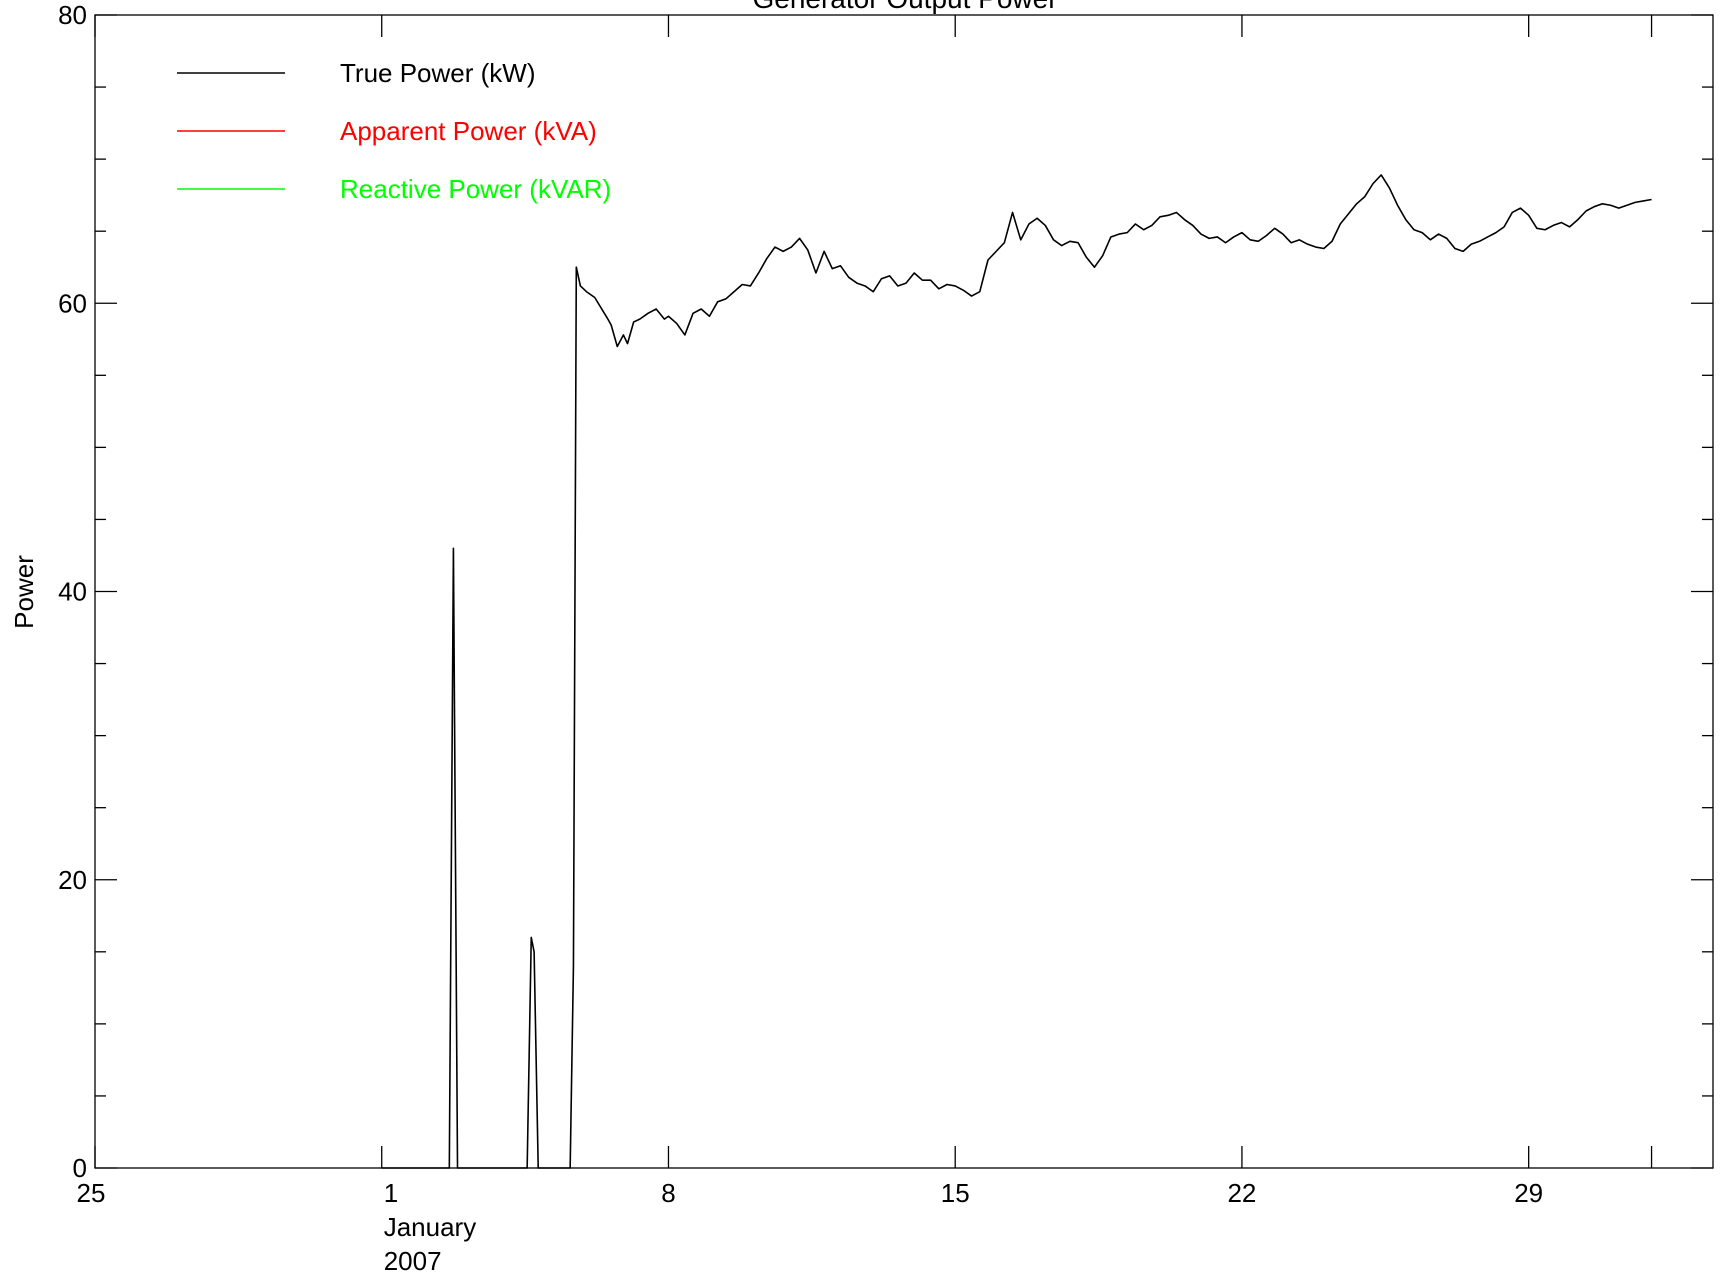 The height and width of the screenshot is (1272, 1724). Describe the element at coordinates (955, 1193) in the screenshot. I see `x-tick-label: 15` at that location.